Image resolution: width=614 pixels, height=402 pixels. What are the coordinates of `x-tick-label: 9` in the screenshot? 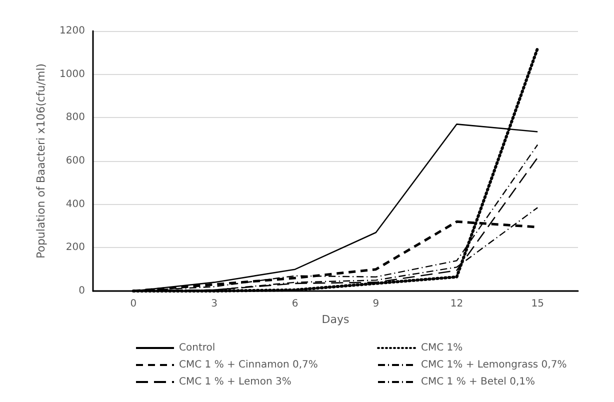 It's located at (376, 304).